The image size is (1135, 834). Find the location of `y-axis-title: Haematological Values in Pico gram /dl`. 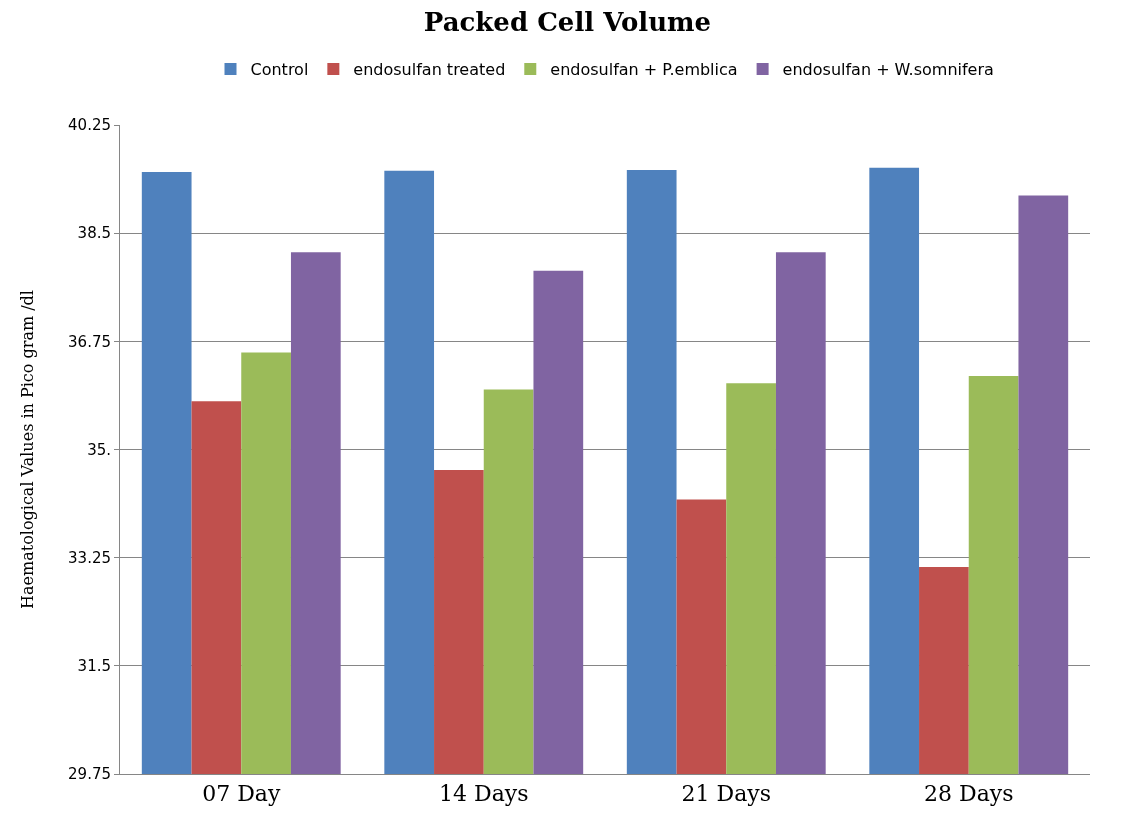

y-axis-title: Haematological Values in Pico gram /dl is located at coordinates (27, 449).